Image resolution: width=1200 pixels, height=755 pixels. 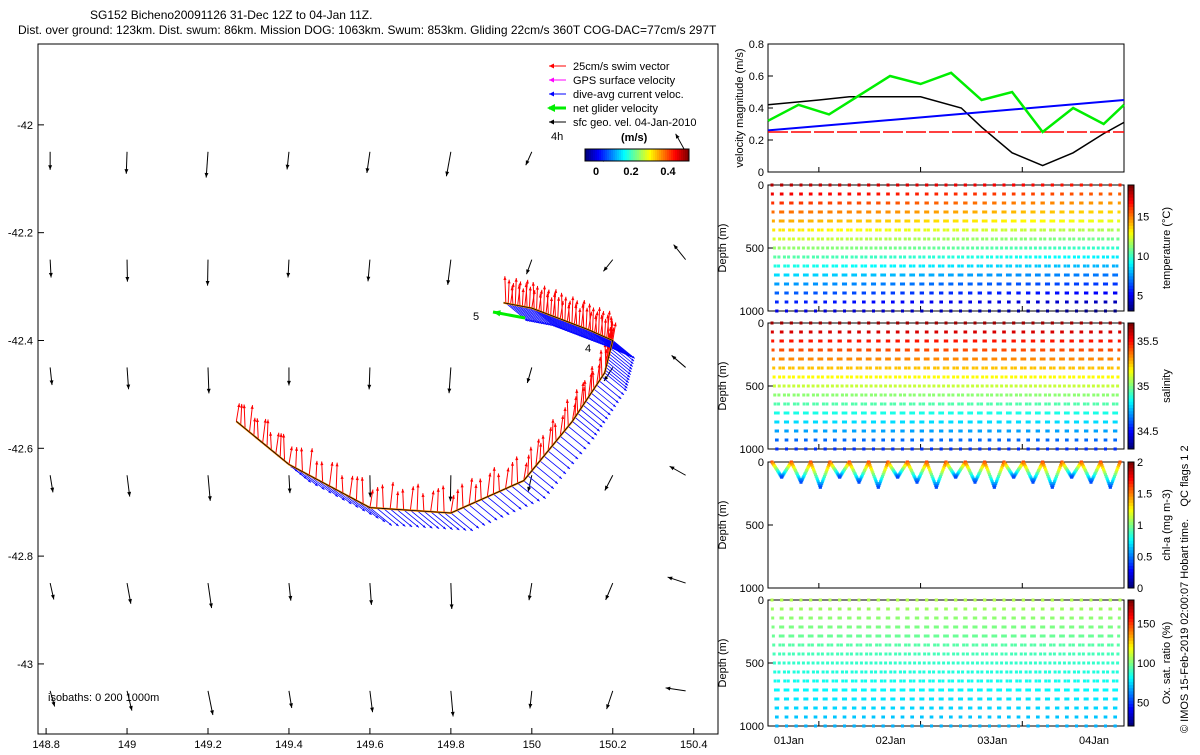 I want to click on chla-cbar-cell, so click(x=1131, y=568).